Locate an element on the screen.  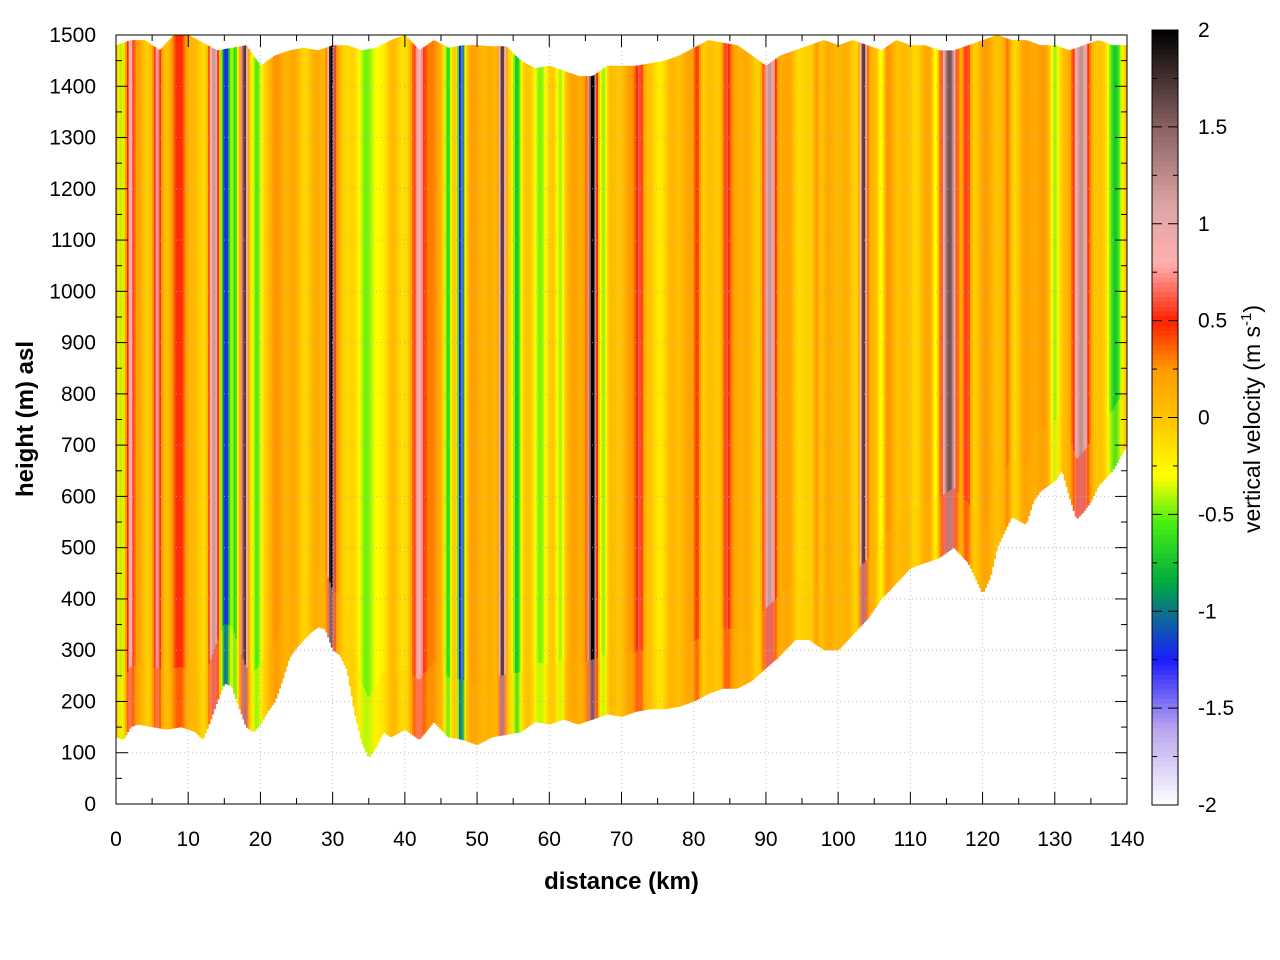
y-tick-label: 700 is located at coordinates (78, 445).